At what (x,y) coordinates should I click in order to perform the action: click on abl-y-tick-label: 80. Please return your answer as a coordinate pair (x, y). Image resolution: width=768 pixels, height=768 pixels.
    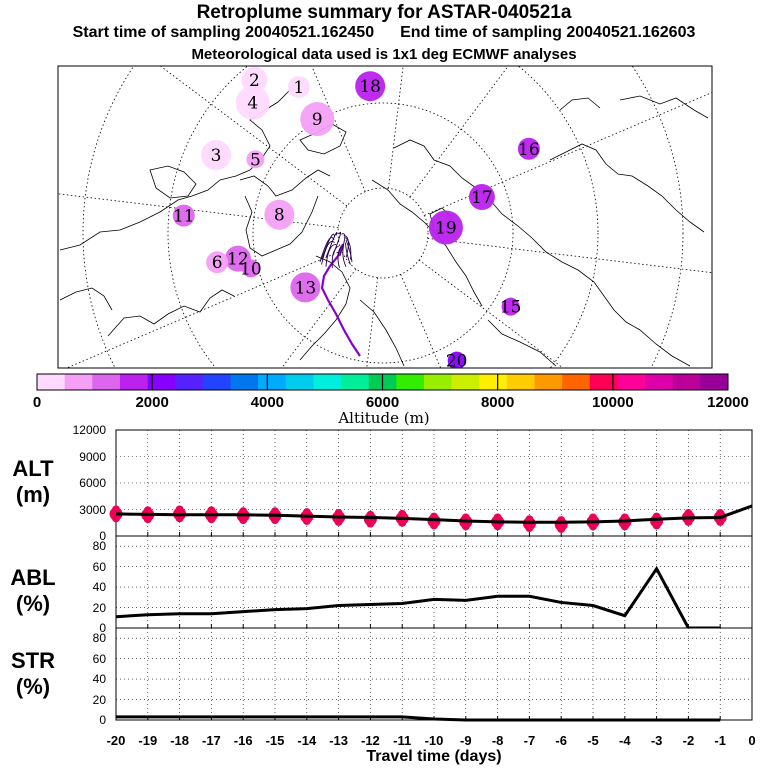
    Looking at the image, I should click on (99, 546).